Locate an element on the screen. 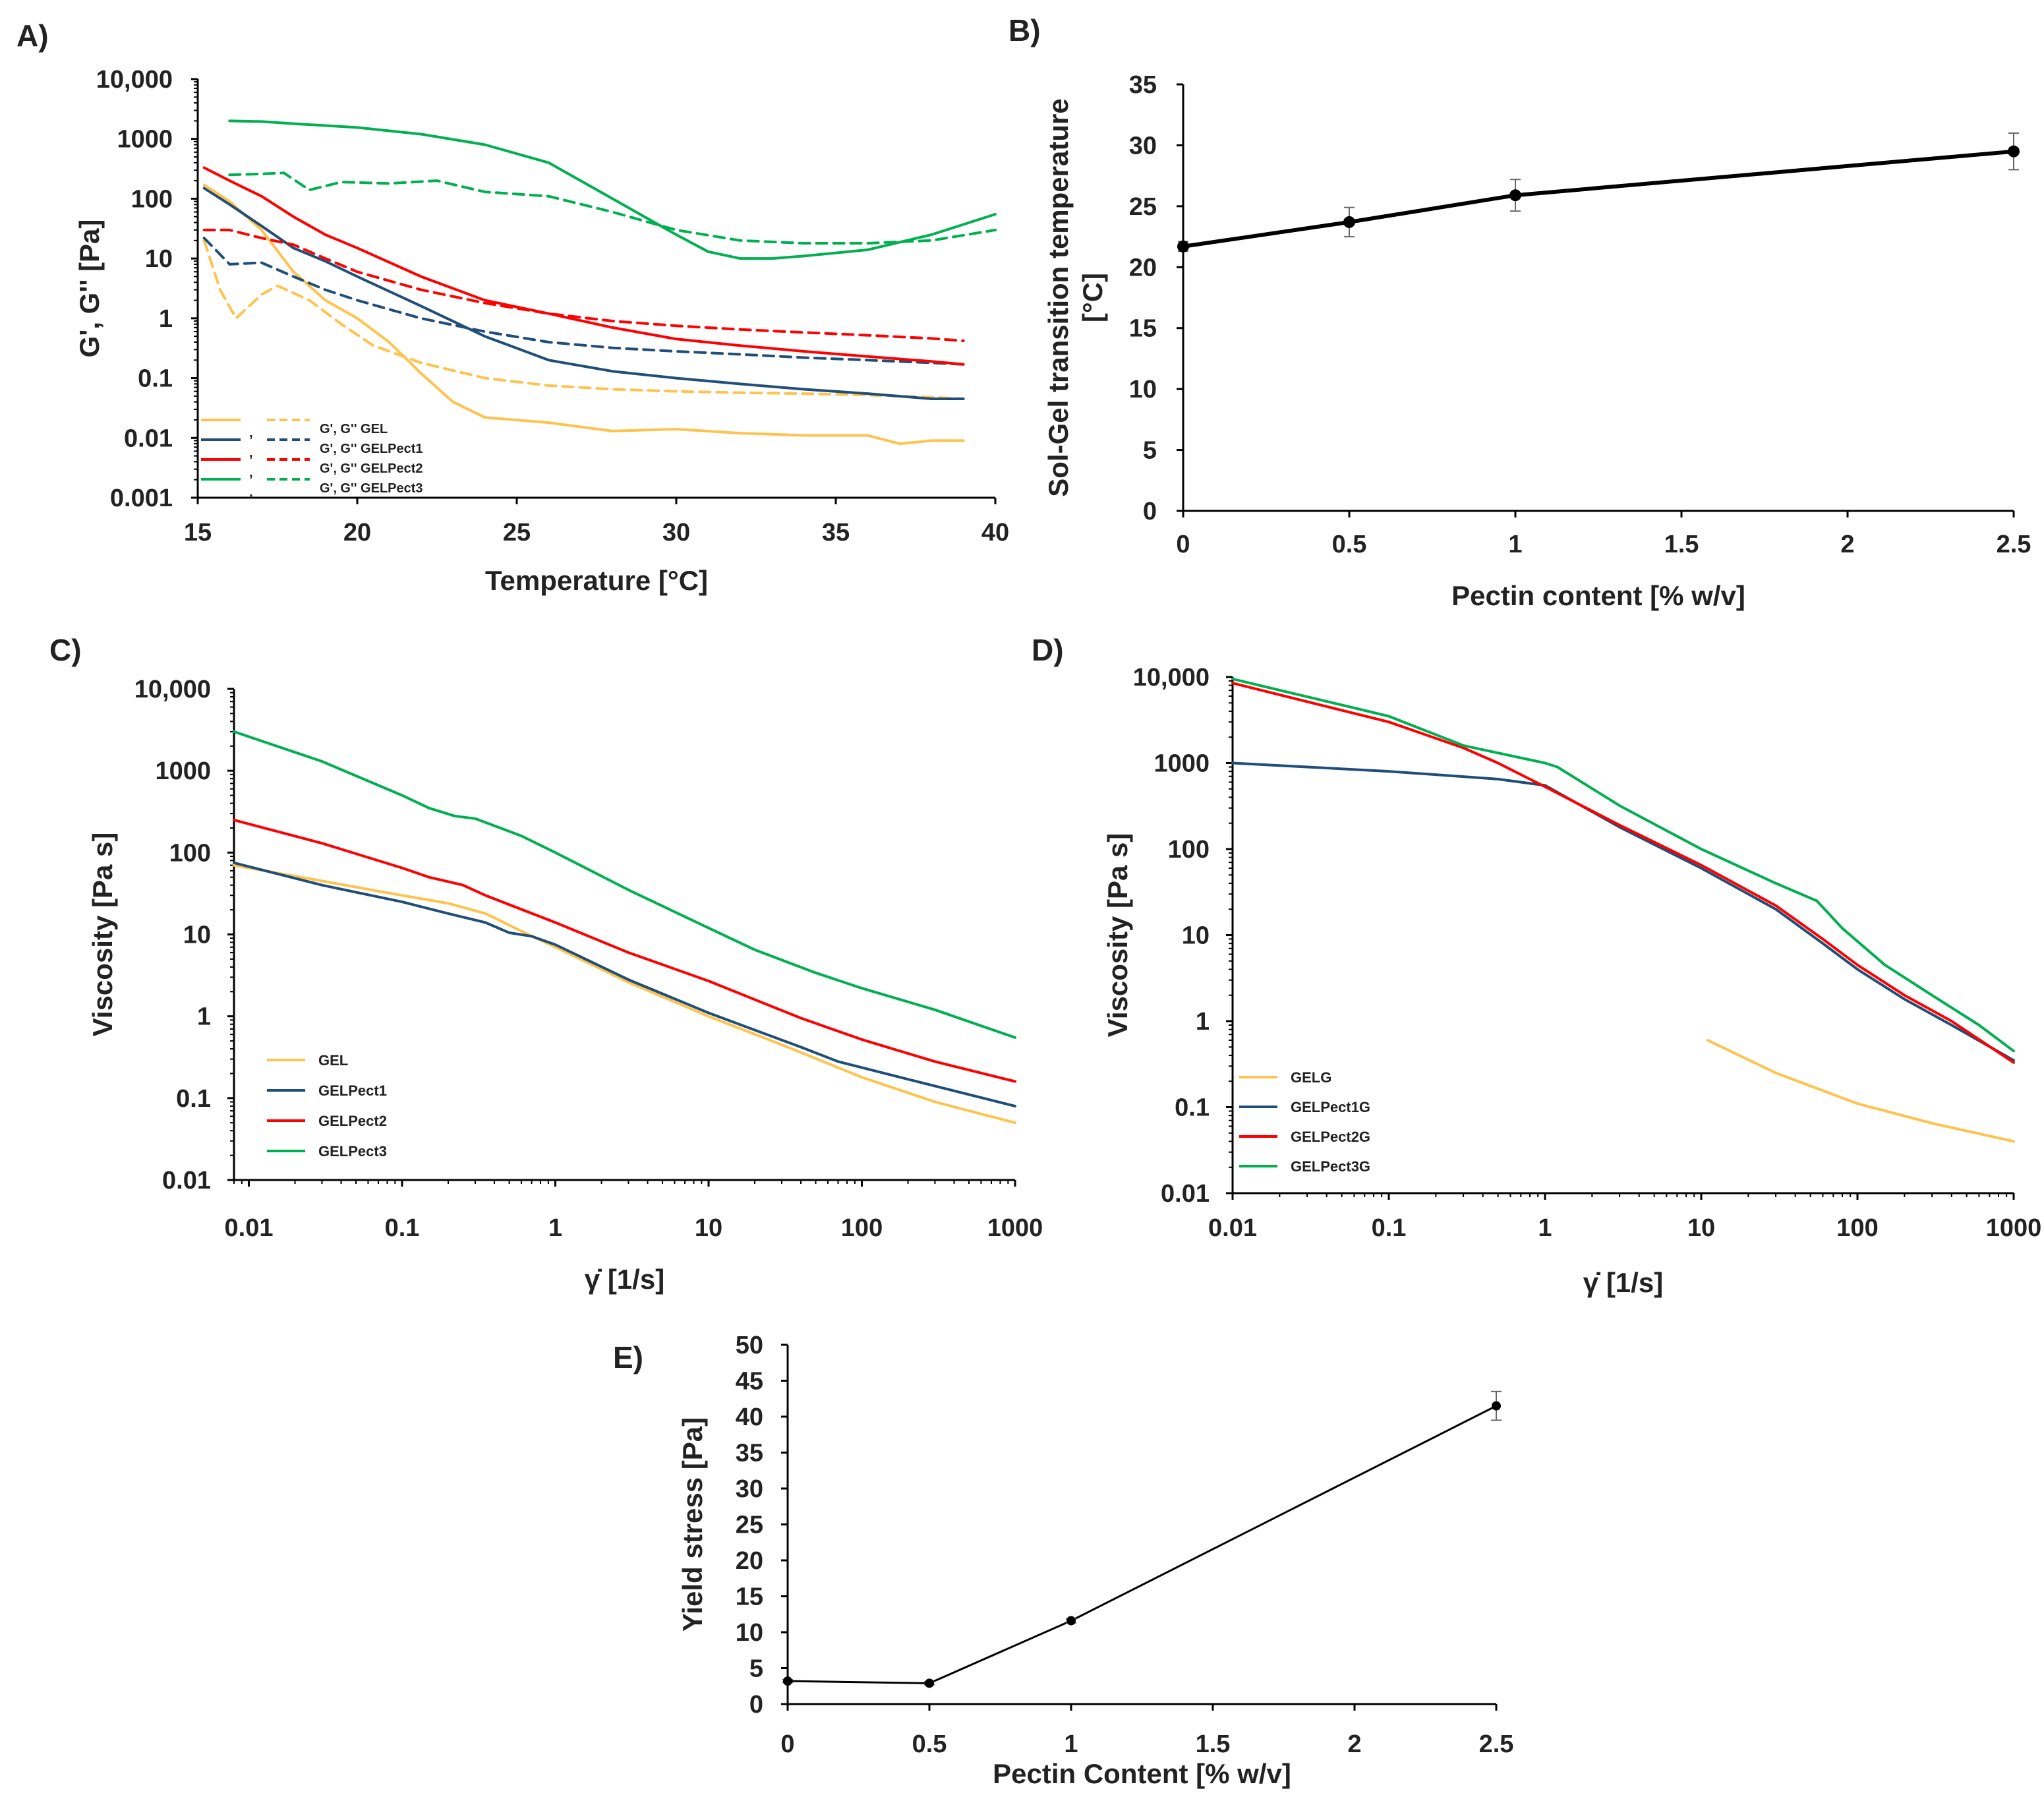 Image resolution: width=2044 pixels, height=1799 pixels. x-tick-label: 0 is located at coordinates (787, 1744).